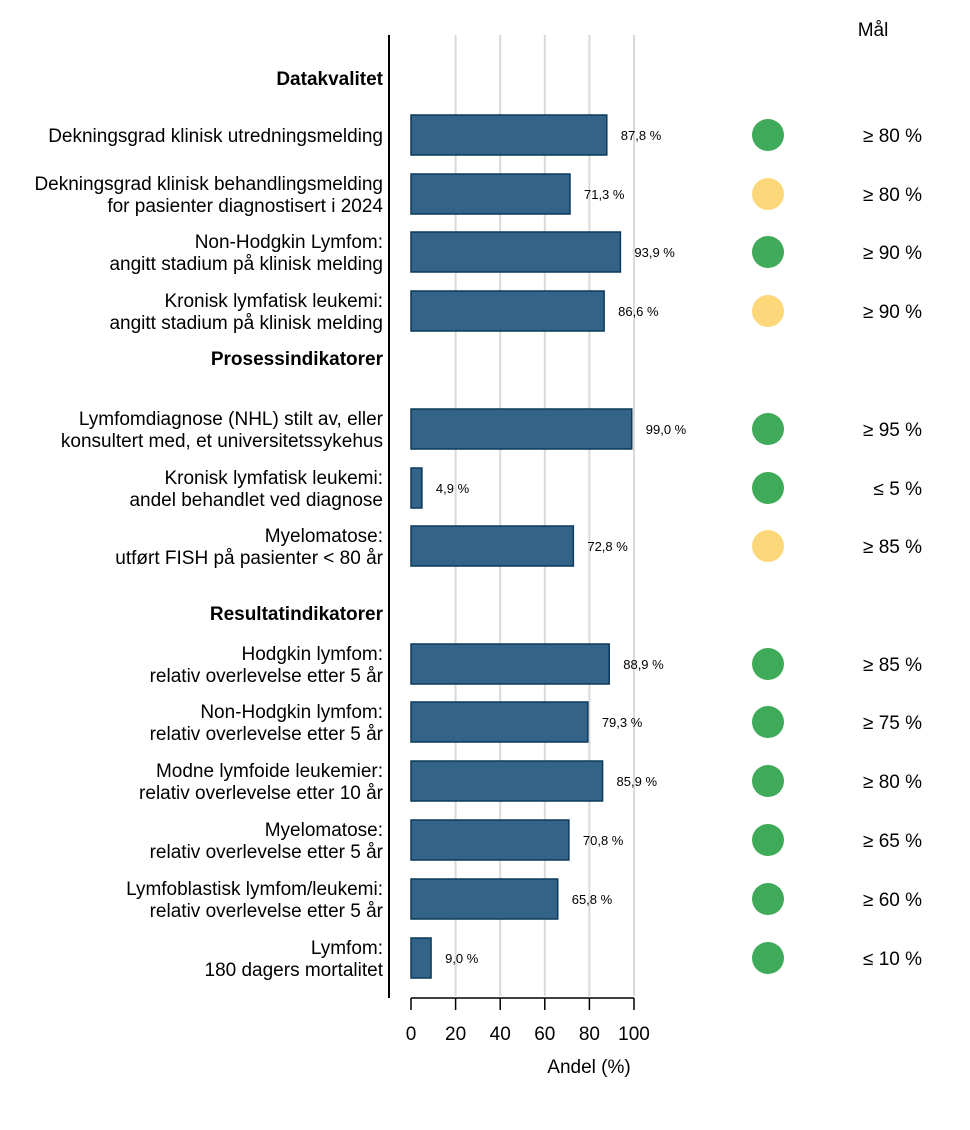 The image size is (970, 1130). What do you see at coordinates (297, 359) in the screenshot?
I see `section-title: Prosessindikatorer` at bounding box center [297, 359].